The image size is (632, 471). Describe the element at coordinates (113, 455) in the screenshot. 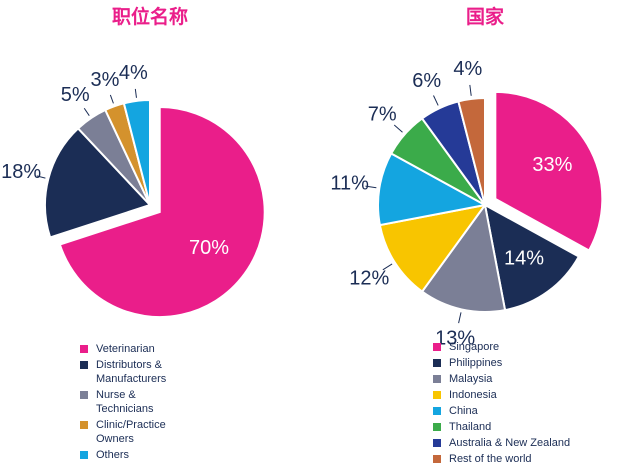

I see `legend-label: Others` at that location.